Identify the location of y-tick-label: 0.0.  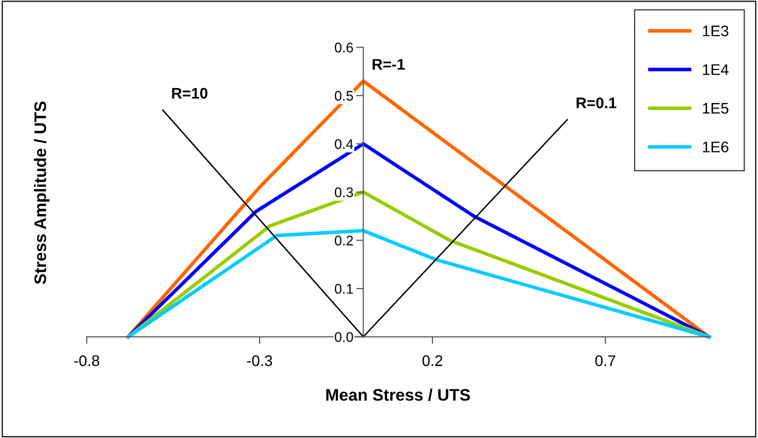
(344, 337).